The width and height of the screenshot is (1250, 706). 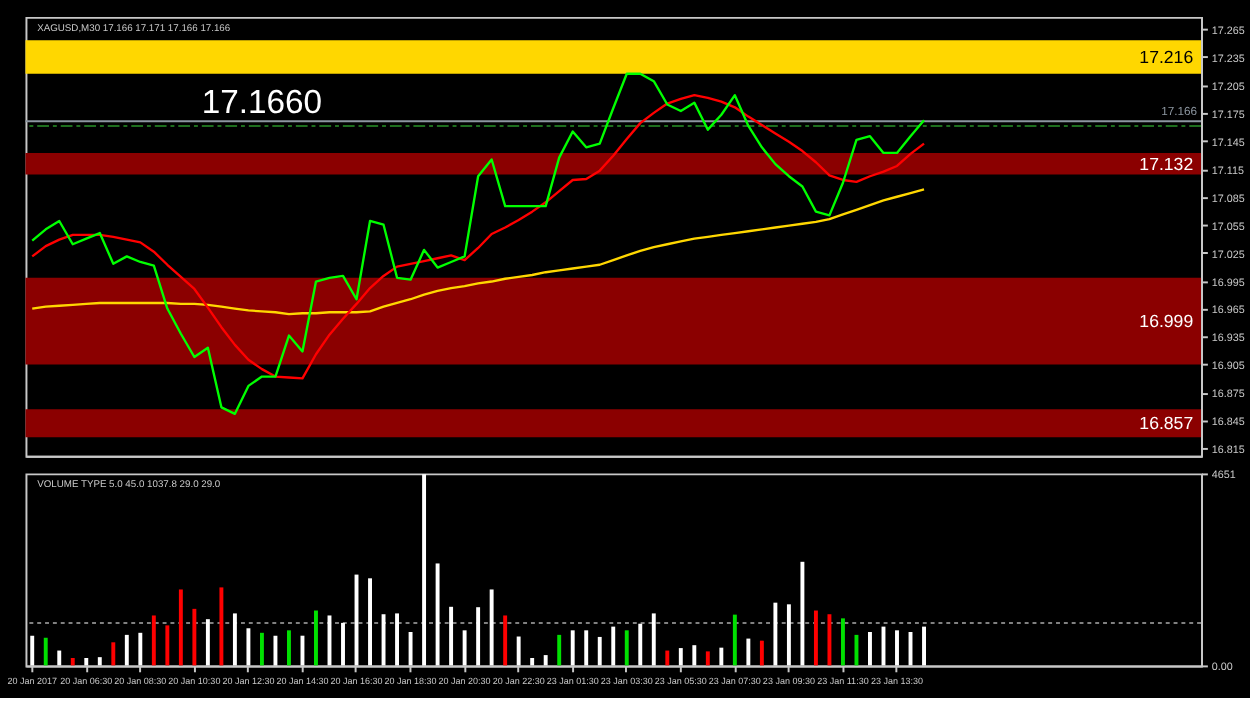 I want to click on band-label: 17.216, so click(x=1166, y=56).